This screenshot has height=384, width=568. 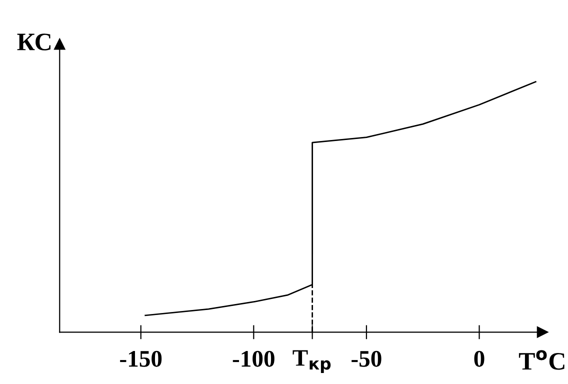 I want to click on x-tick-label: -100, so click(x=253, y=358).